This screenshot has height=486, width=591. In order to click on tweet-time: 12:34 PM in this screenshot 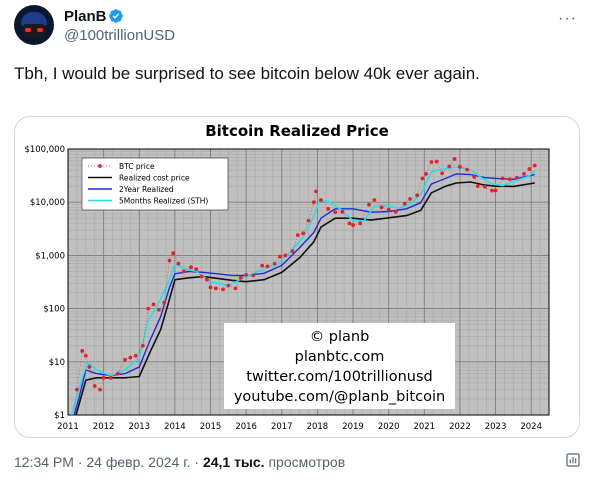, I will do `click(44, 462)`.